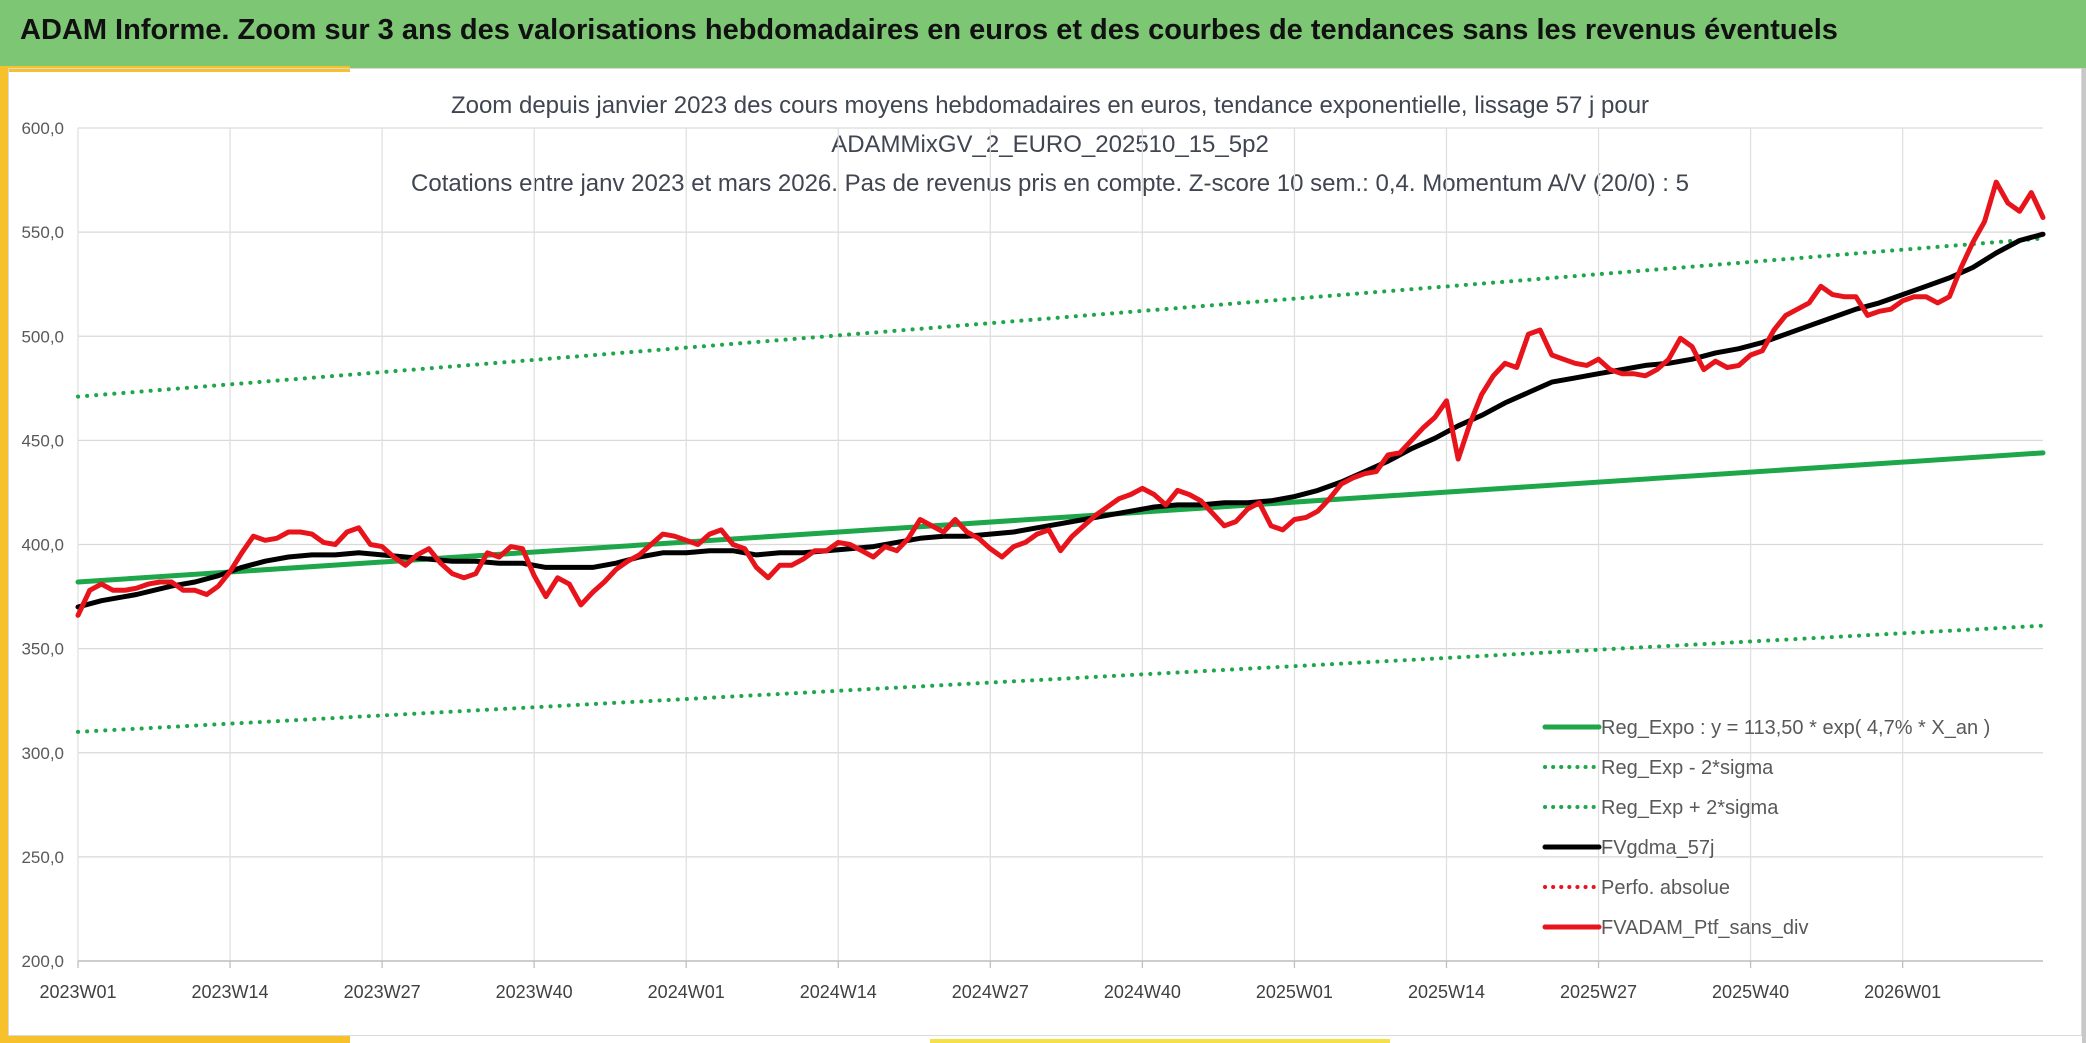  What do you see at coordinates (42, 440) in the screenshot?
I see `y-tick-label: 450,0` at bounding box center [42, 440].